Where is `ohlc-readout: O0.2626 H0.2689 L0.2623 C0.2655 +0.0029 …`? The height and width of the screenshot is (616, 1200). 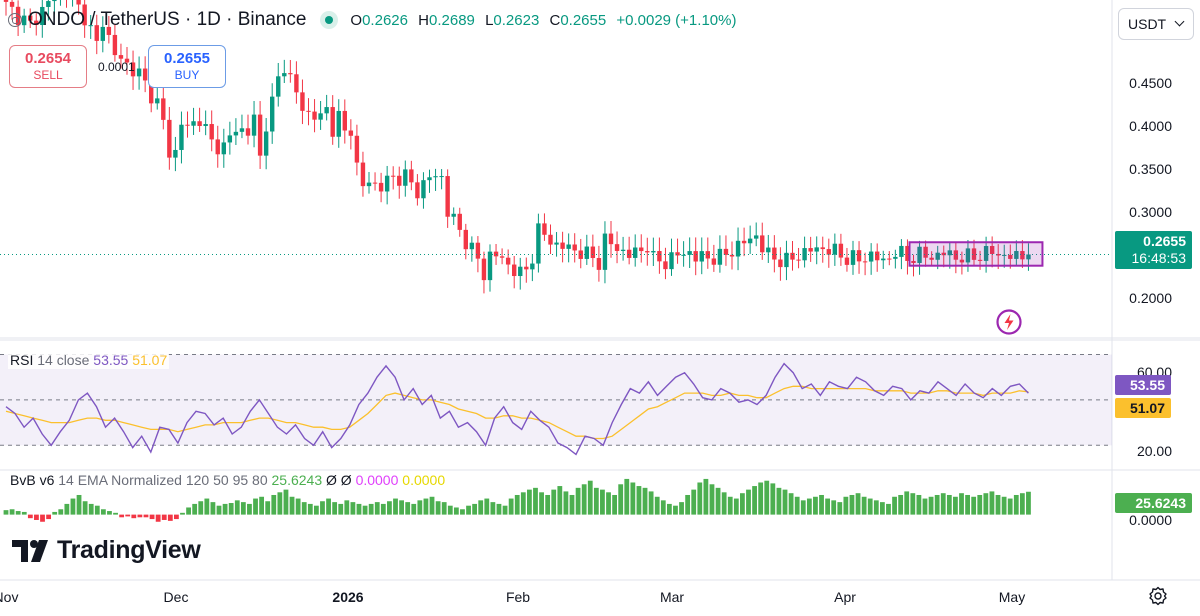
ohlc-readout: O0.2626 H0.2689 L0.2623 C0.2655 +0.0029 … is located at coordinates (543, 20).